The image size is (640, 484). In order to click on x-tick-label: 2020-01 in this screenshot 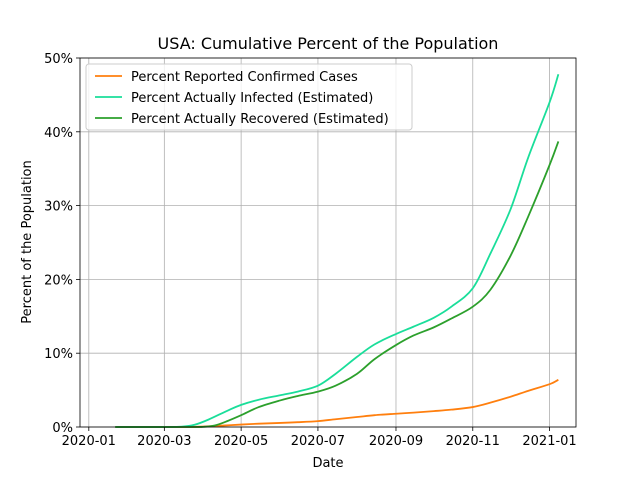, I will do `click(89, 441)`.